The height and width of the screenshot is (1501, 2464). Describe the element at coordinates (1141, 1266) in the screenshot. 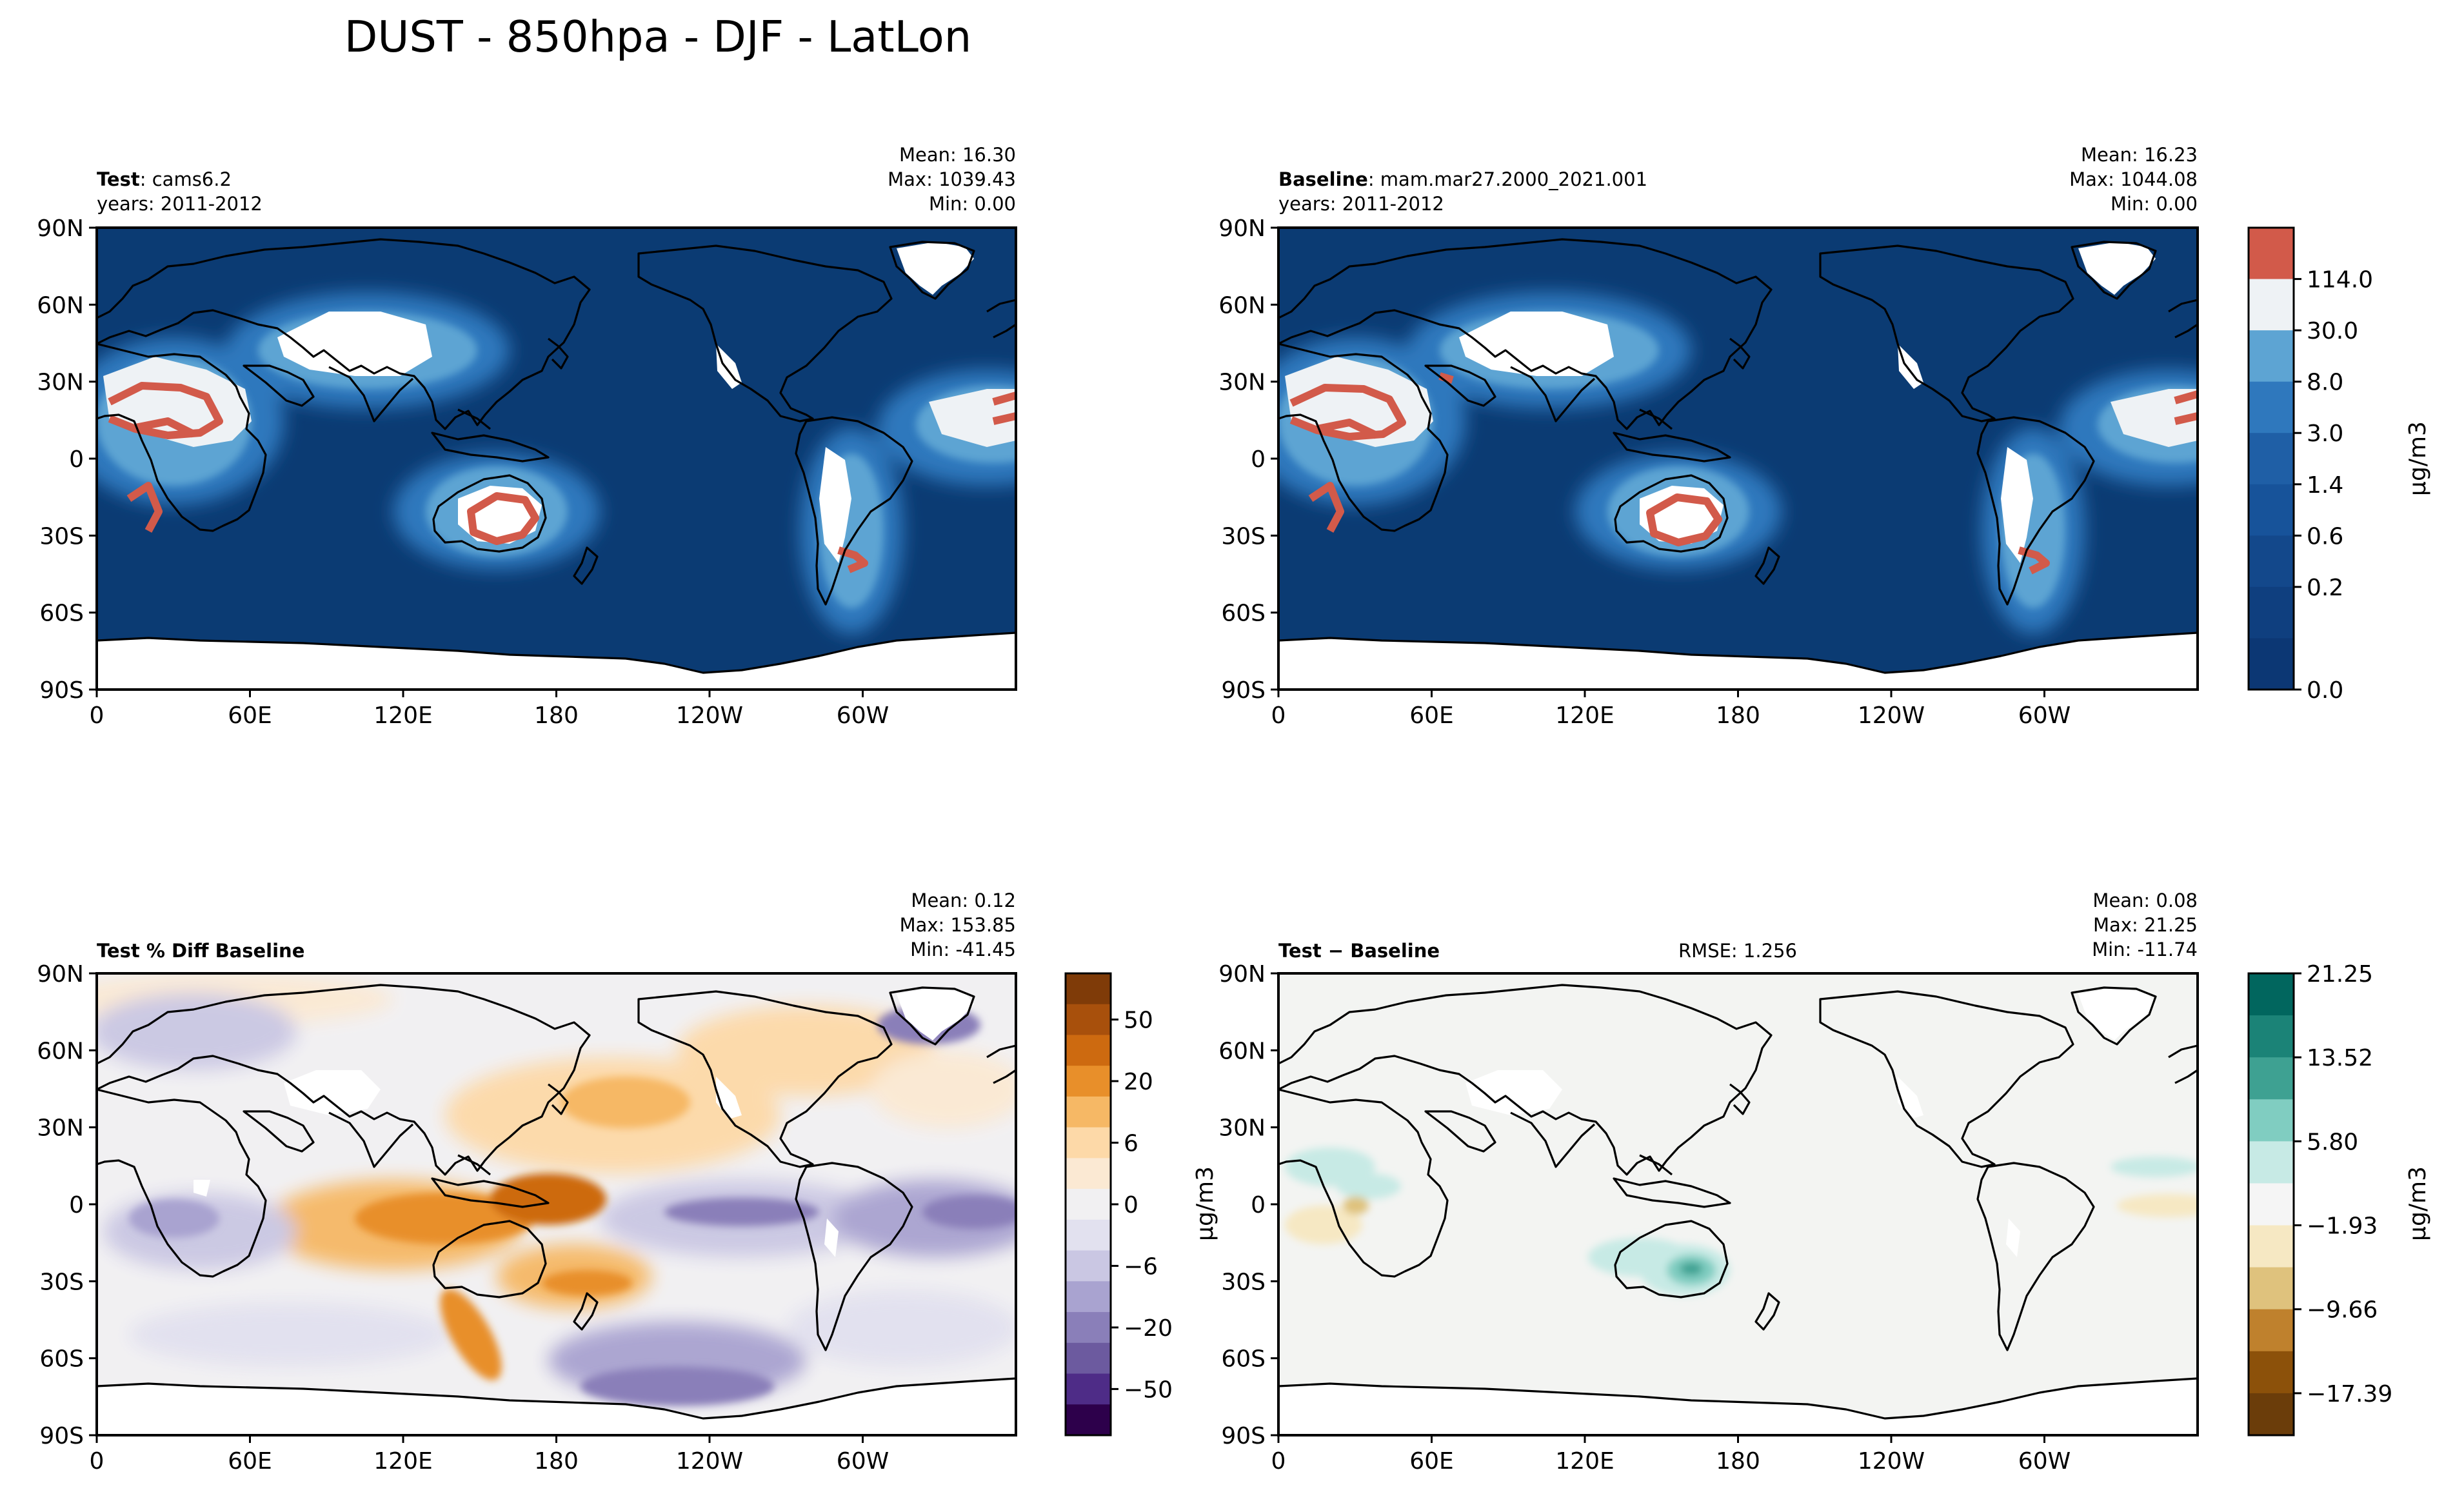

I see `colorbar-tick-label: −6` at that location.